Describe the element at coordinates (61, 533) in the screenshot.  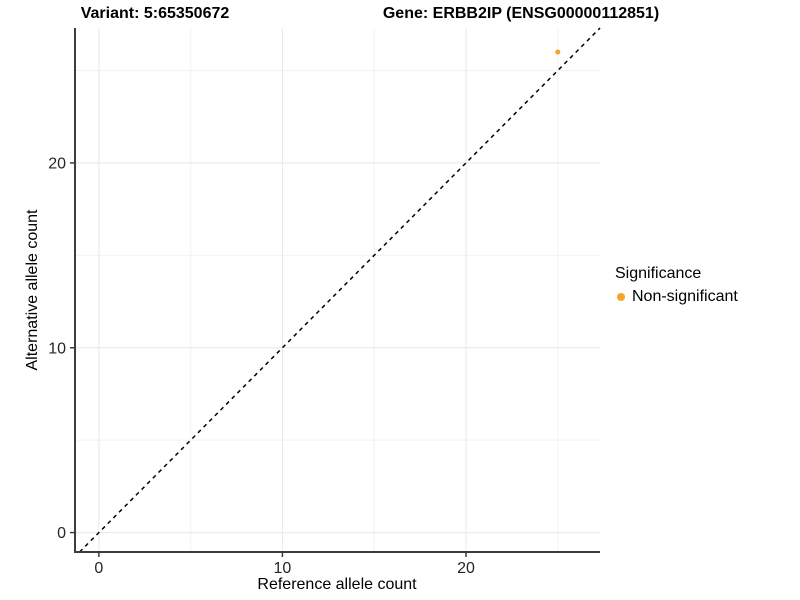
I see `y-tick-label: 0` at that location.